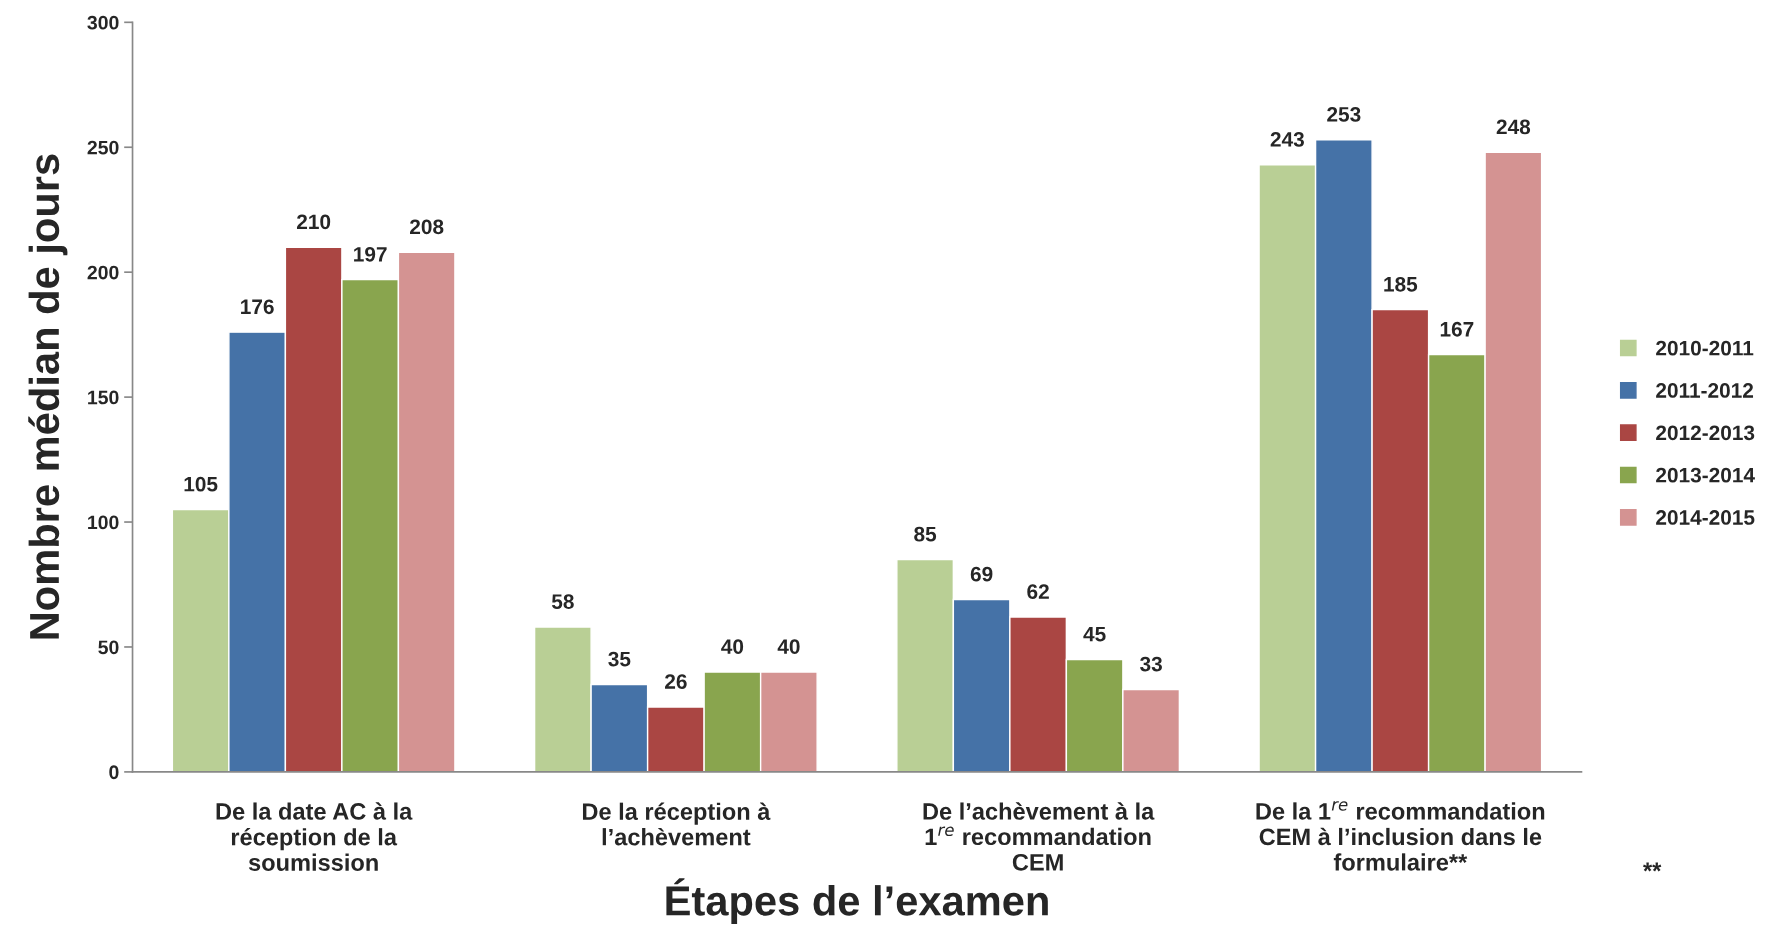 The height and width of the screenshot is (930, 1767). Describe the element at coordinates (257, 307) in the screenshot. I see `data-label: 176` at that location.